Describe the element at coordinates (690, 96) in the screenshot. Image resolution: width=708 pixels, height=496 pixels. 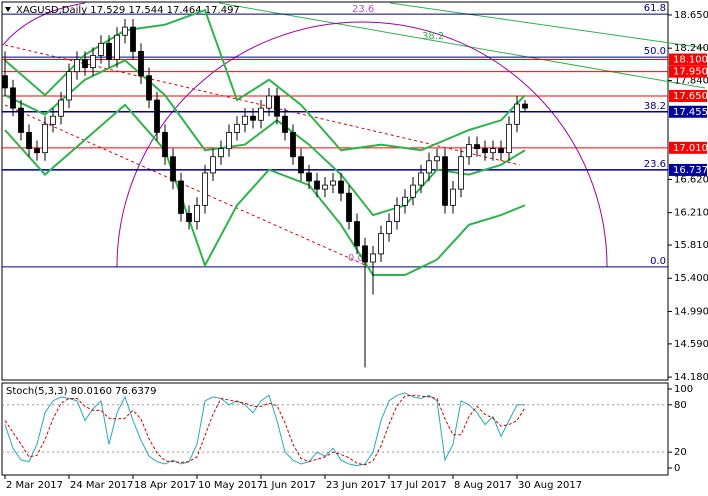
I see `level-label: 17.650` at that location.